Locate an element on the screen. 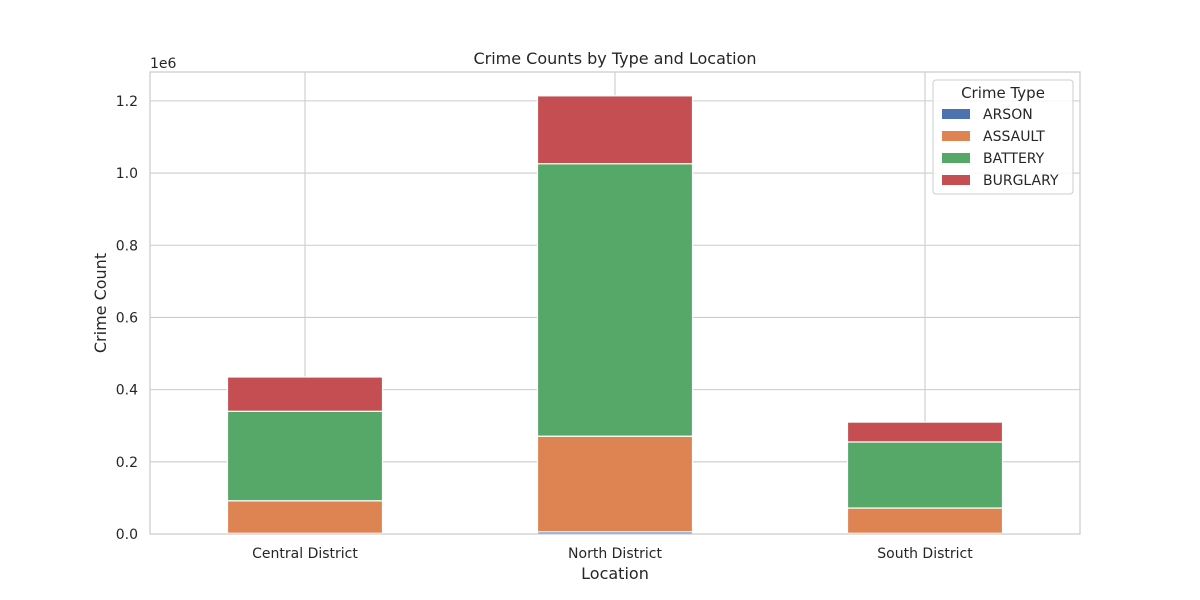 This screenshot has width=1200, height=600. x-tick-label: Central District is located at coordinates (305, 554).